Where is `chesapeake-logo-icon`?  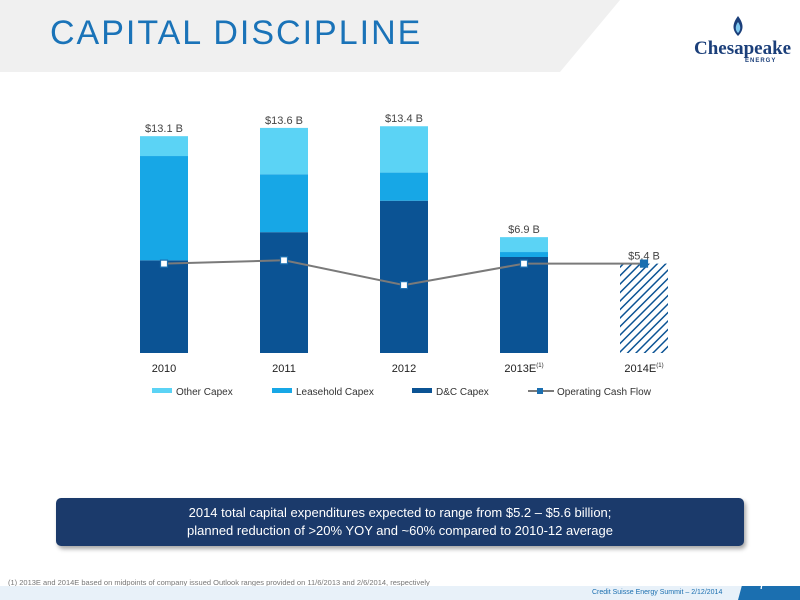
chesapeake-logo-icon is located at coordinates (738, 26).